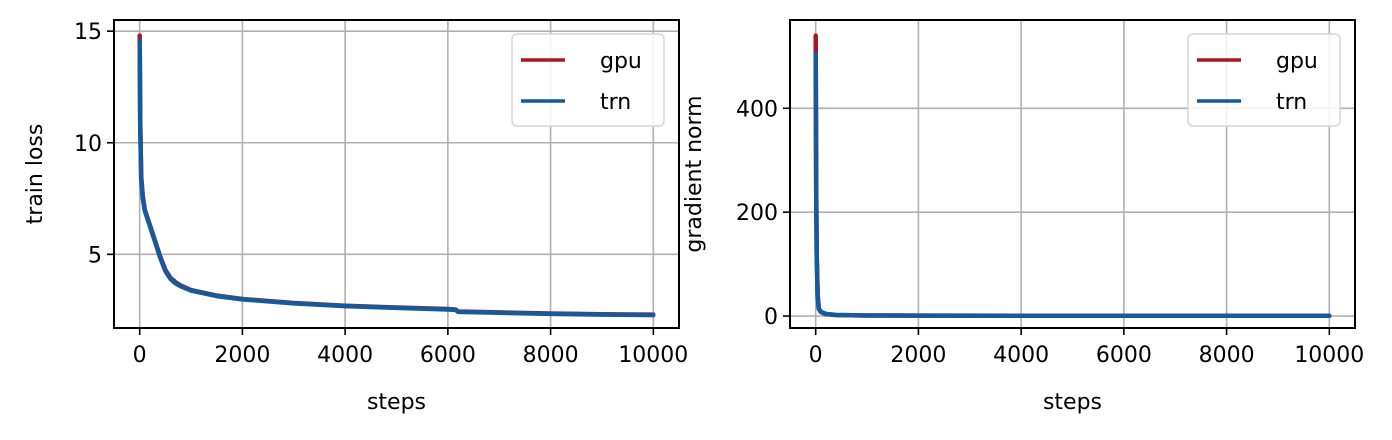  I want to click on y-tick-label: 200, so click(757, 213).